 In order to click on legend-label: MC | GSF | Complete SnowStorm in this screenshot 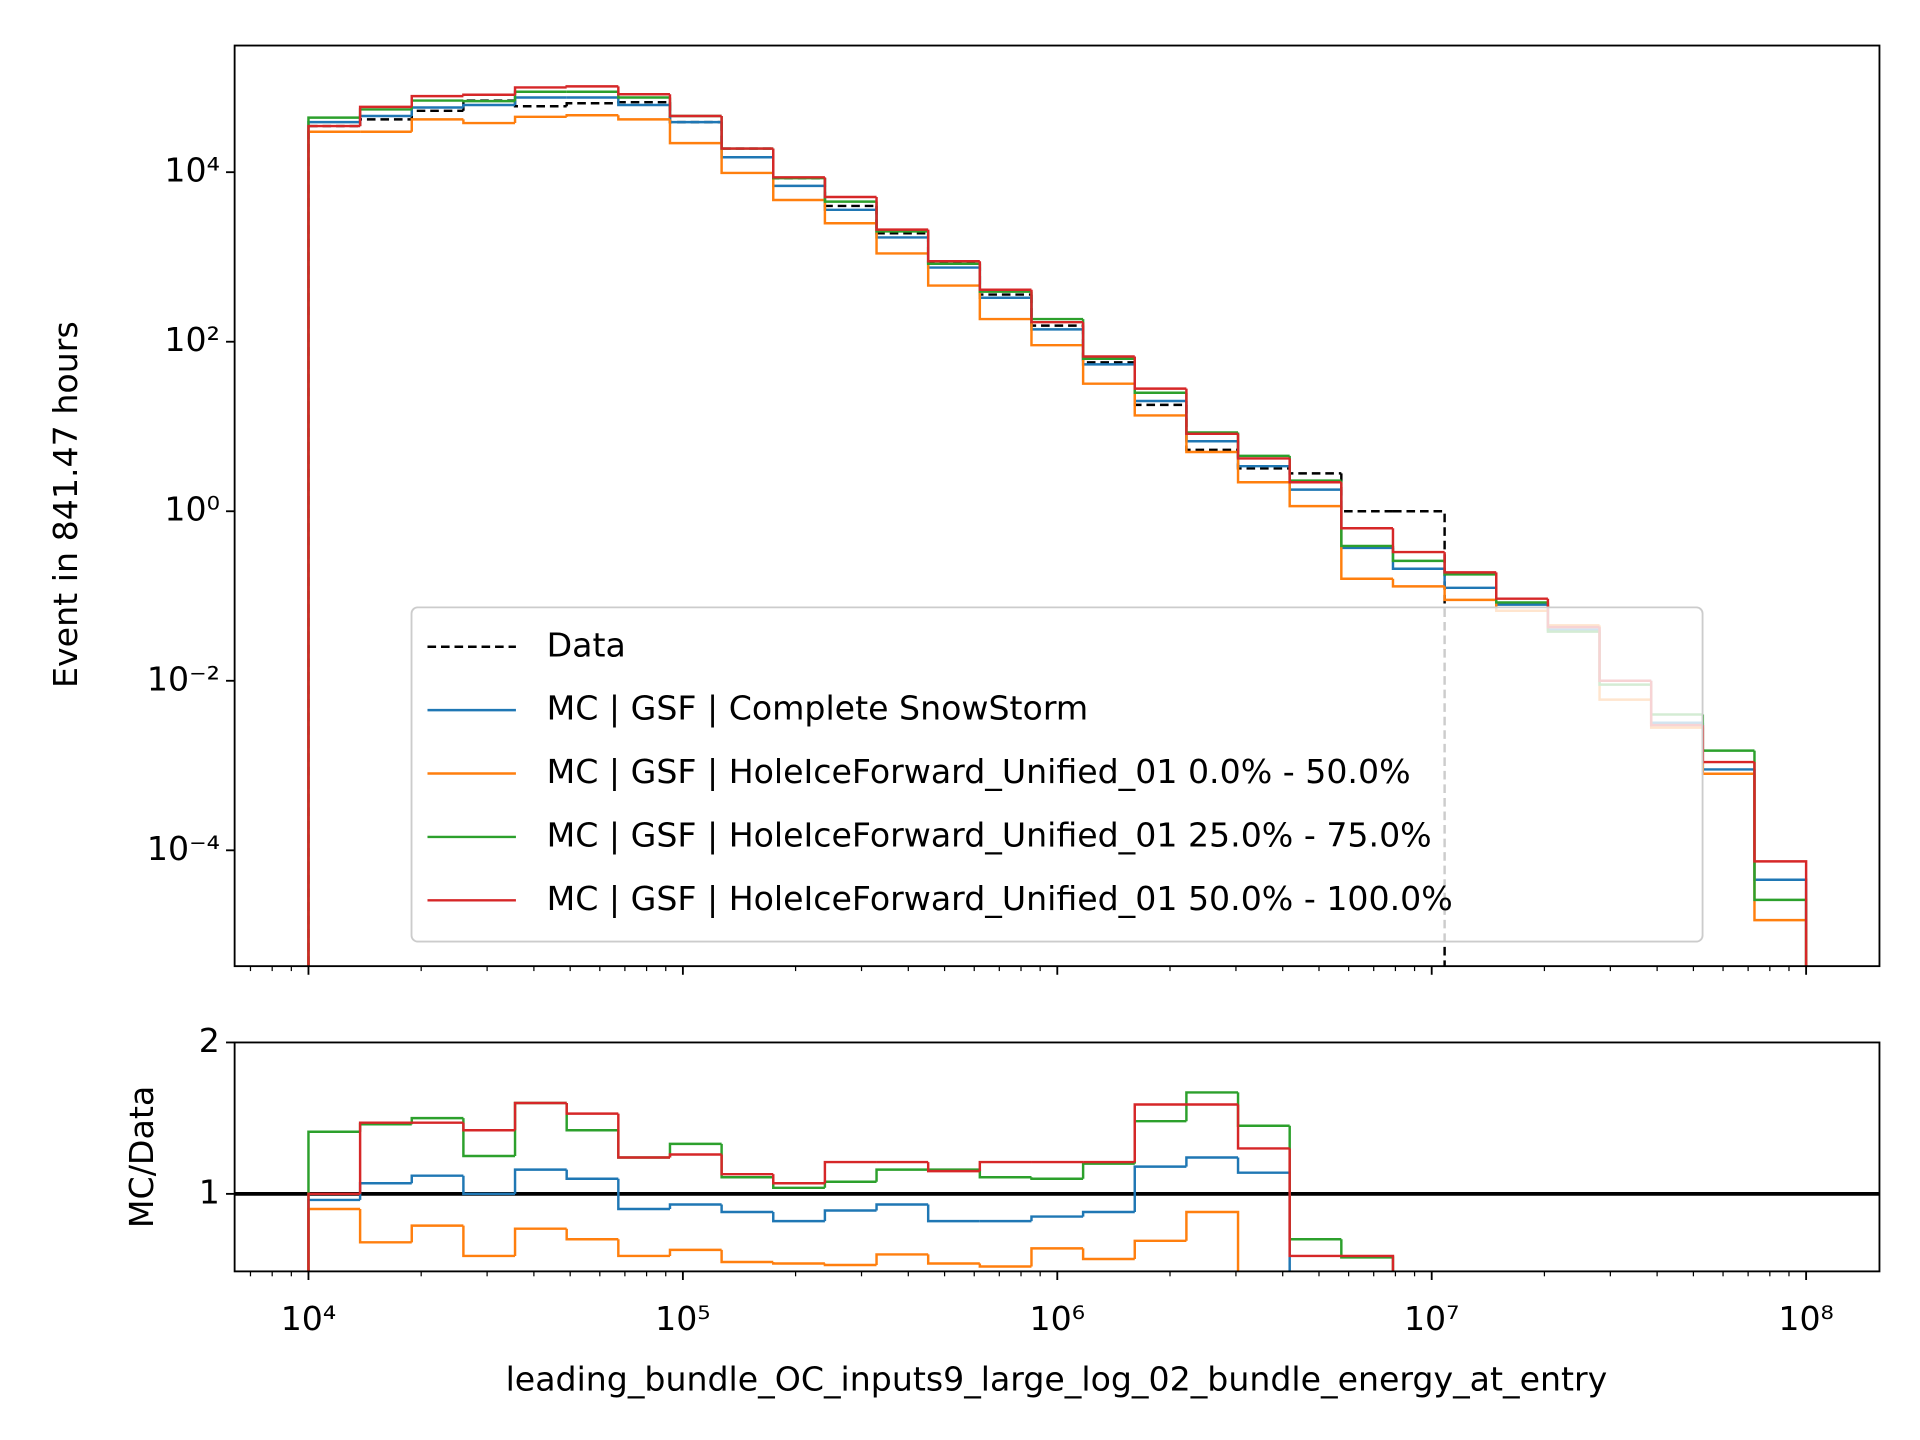, I will do `click(818, 708)`.